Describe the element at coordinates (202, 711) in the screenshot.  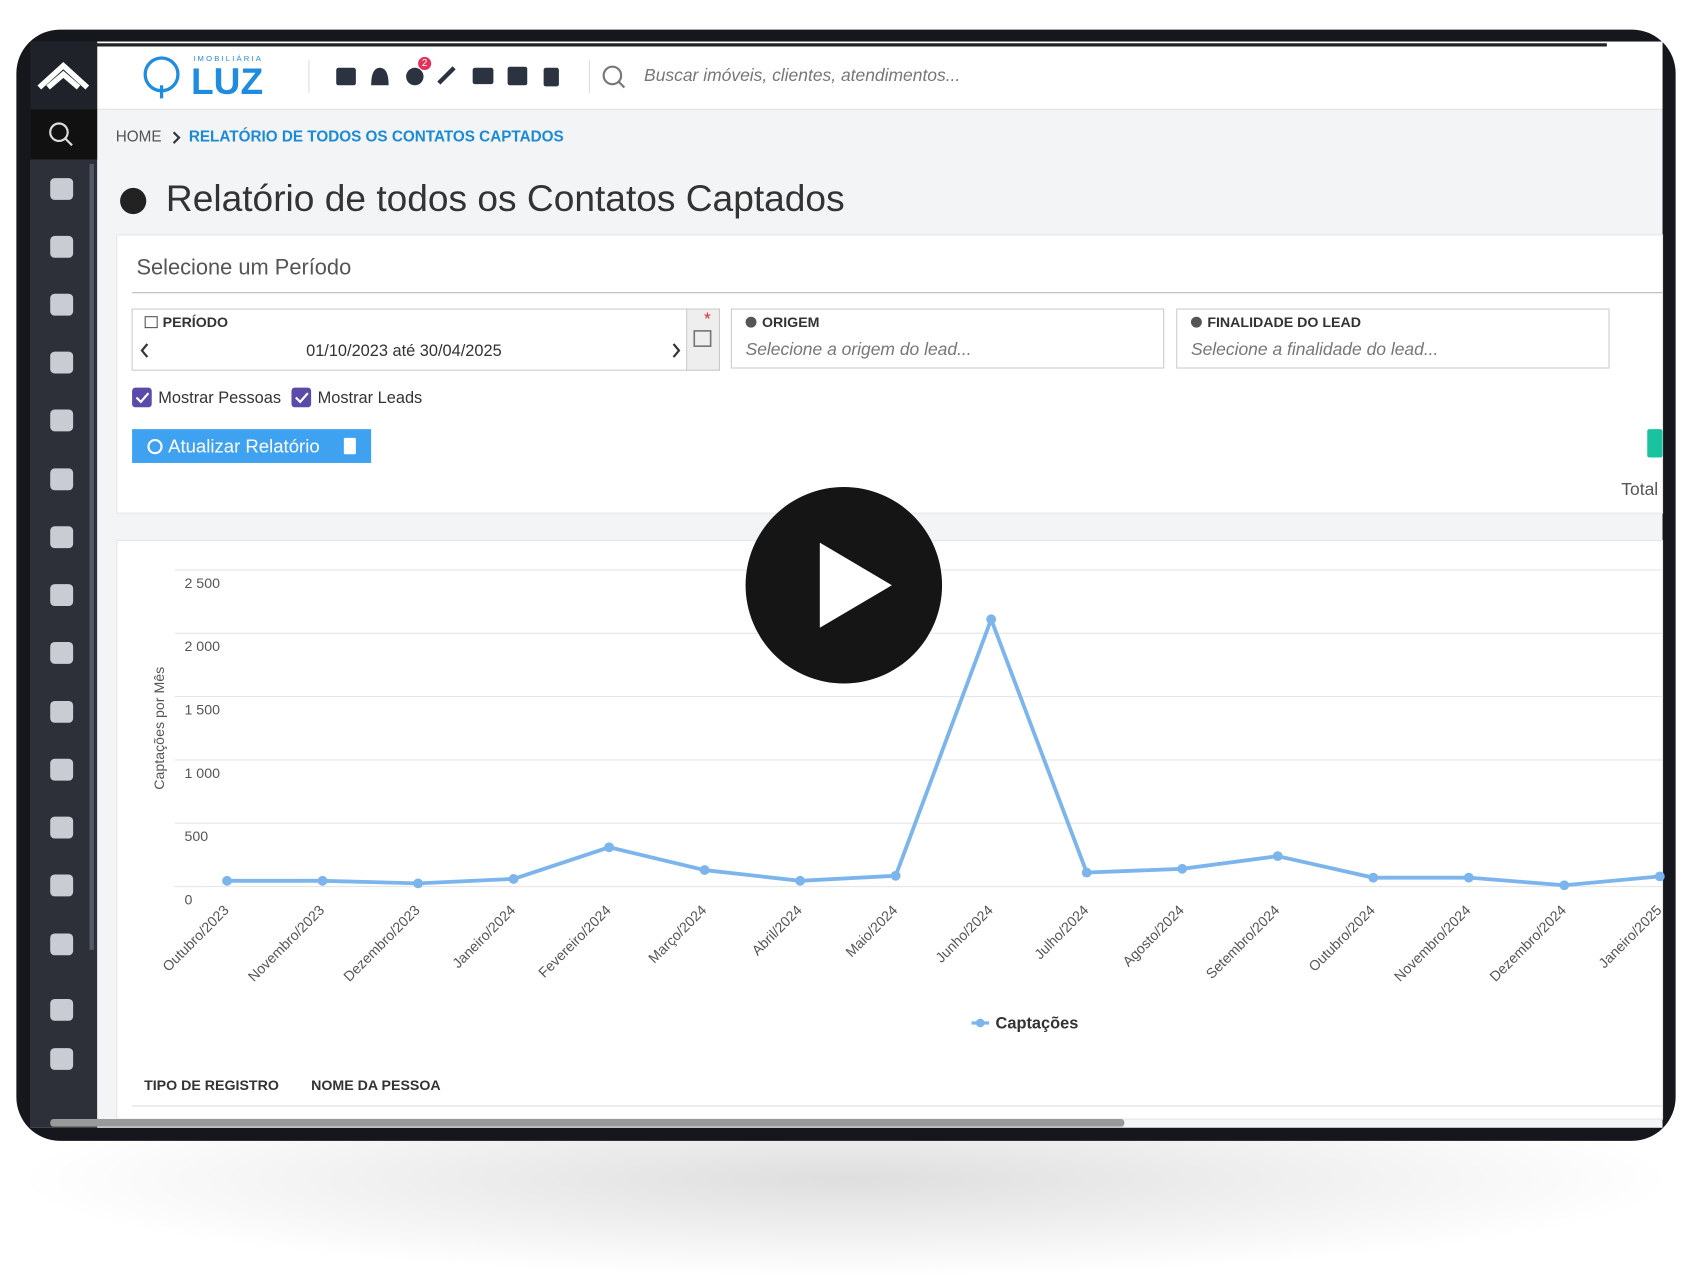
I see `y-tick-label: 1 500` at that location.